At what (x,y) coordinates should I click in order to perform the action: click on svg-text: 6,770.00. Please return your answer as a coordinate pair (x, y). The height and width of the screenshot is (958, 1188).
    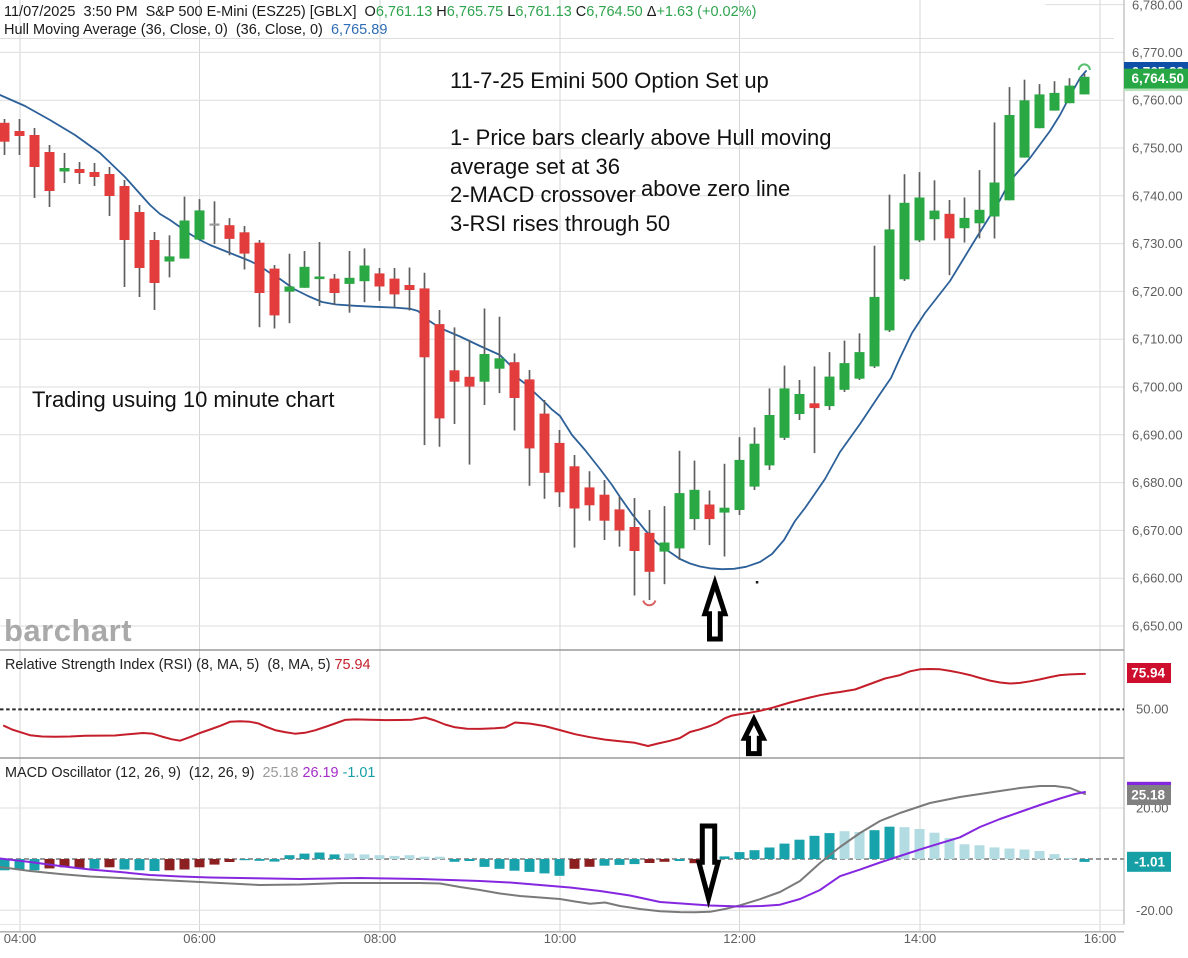
    Looking at the image, I should click on (1157, 52).